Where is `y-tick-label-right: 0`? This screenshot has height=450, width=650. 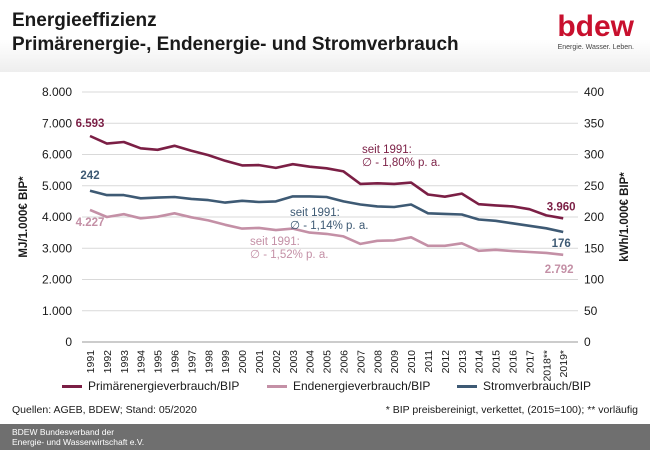 y-tick-label-right: 0 is located at coordinates (587, 342).